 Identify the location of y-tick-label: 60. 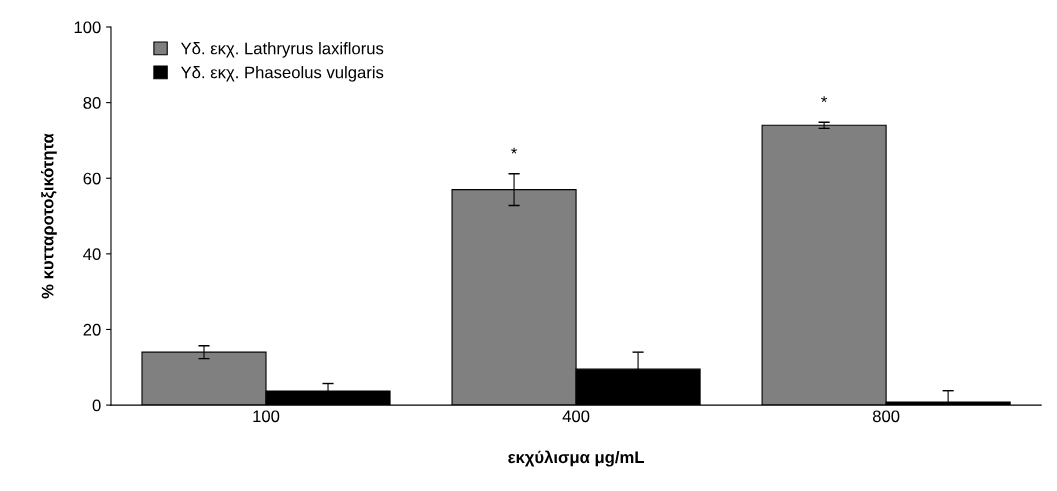
(92, 178).